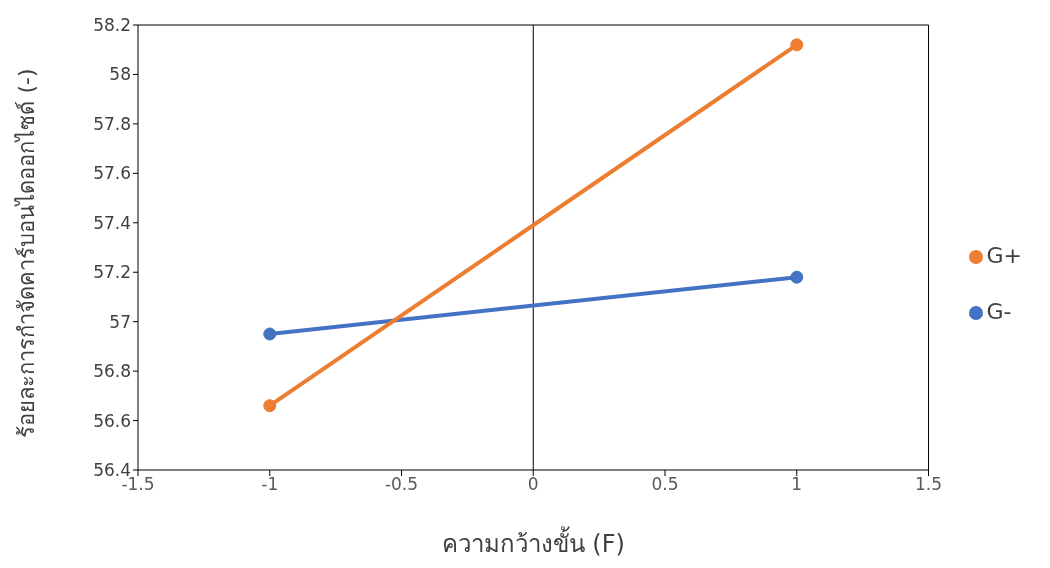  Describe the element at coordinates (401, 484) in the screenshot. I see `x-tick-label: -0.5` at that location.